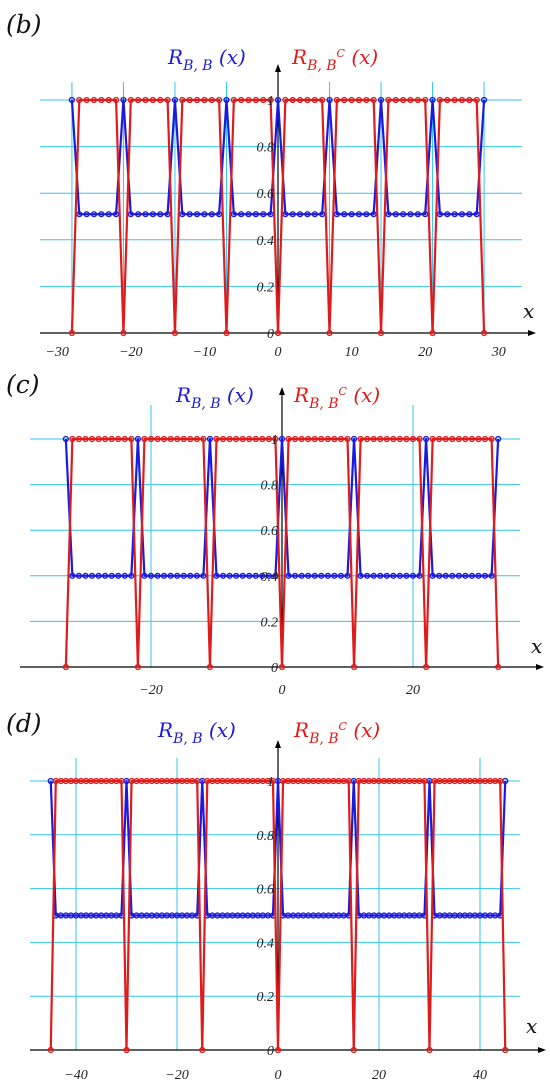  I want to click on series-label-r-b-bc: RB, BC (x), so click(336, 732).